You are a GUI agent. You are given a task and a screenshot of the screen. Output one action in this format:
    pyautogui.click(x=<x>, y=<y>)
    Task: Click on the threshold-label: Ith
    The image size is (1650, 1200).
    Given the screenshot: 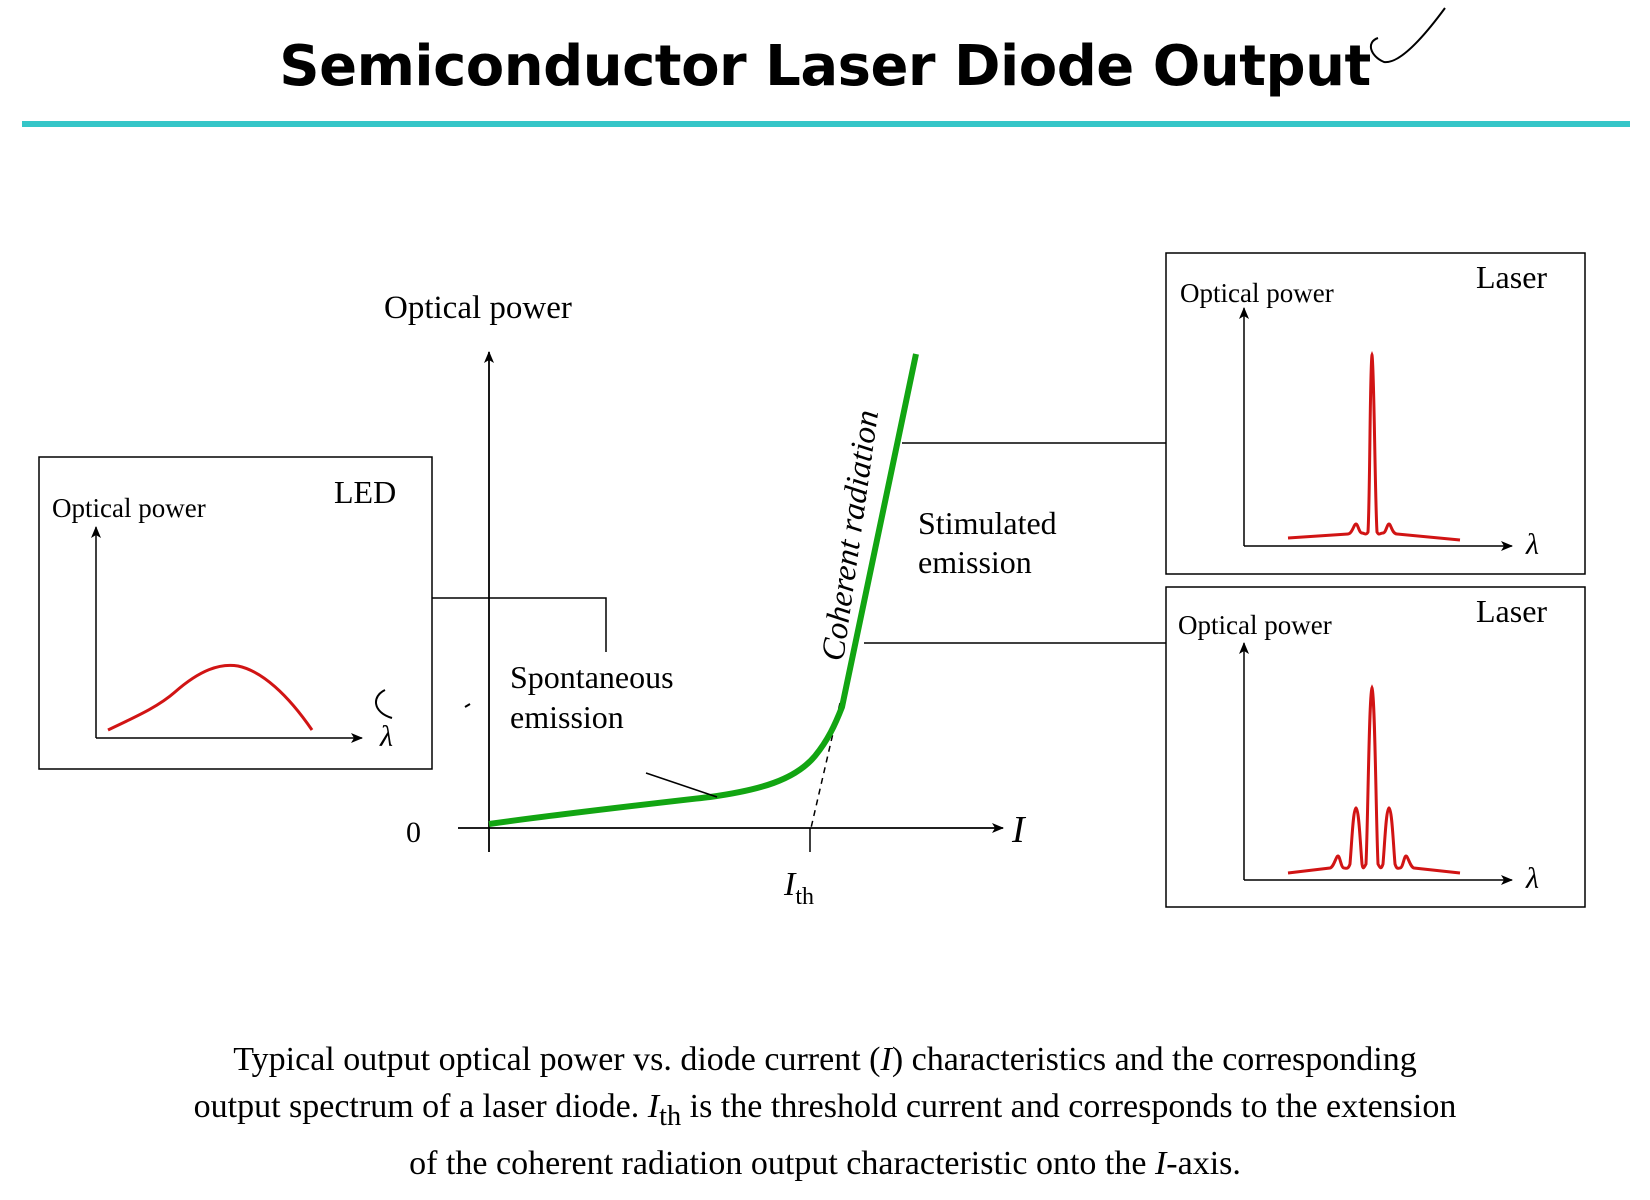 What is the action you would take?
    pyautogui.click(x=798, y=888)
    